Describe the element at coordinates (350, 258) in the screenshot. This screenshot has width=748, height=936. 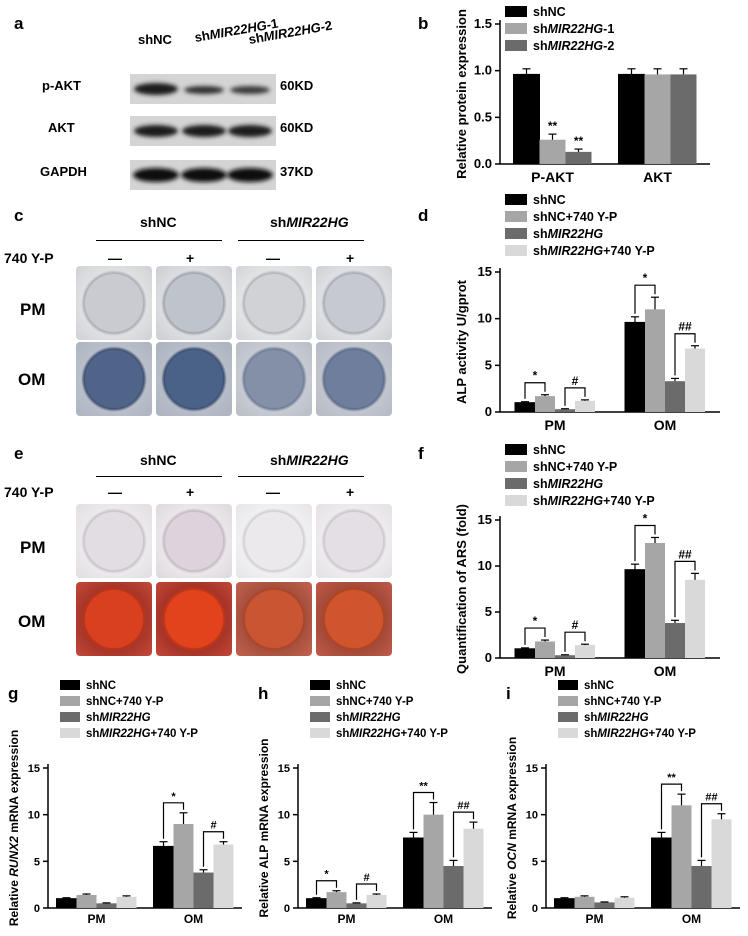
I see `sign-c-4: +` at that location.